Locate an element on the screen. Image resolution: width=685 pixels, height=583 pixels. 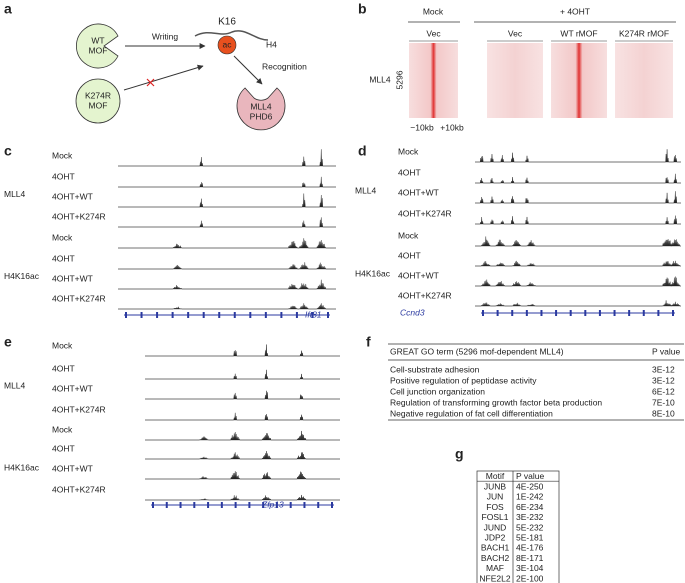
panel-letter: d is located at coordinates (362, 151).